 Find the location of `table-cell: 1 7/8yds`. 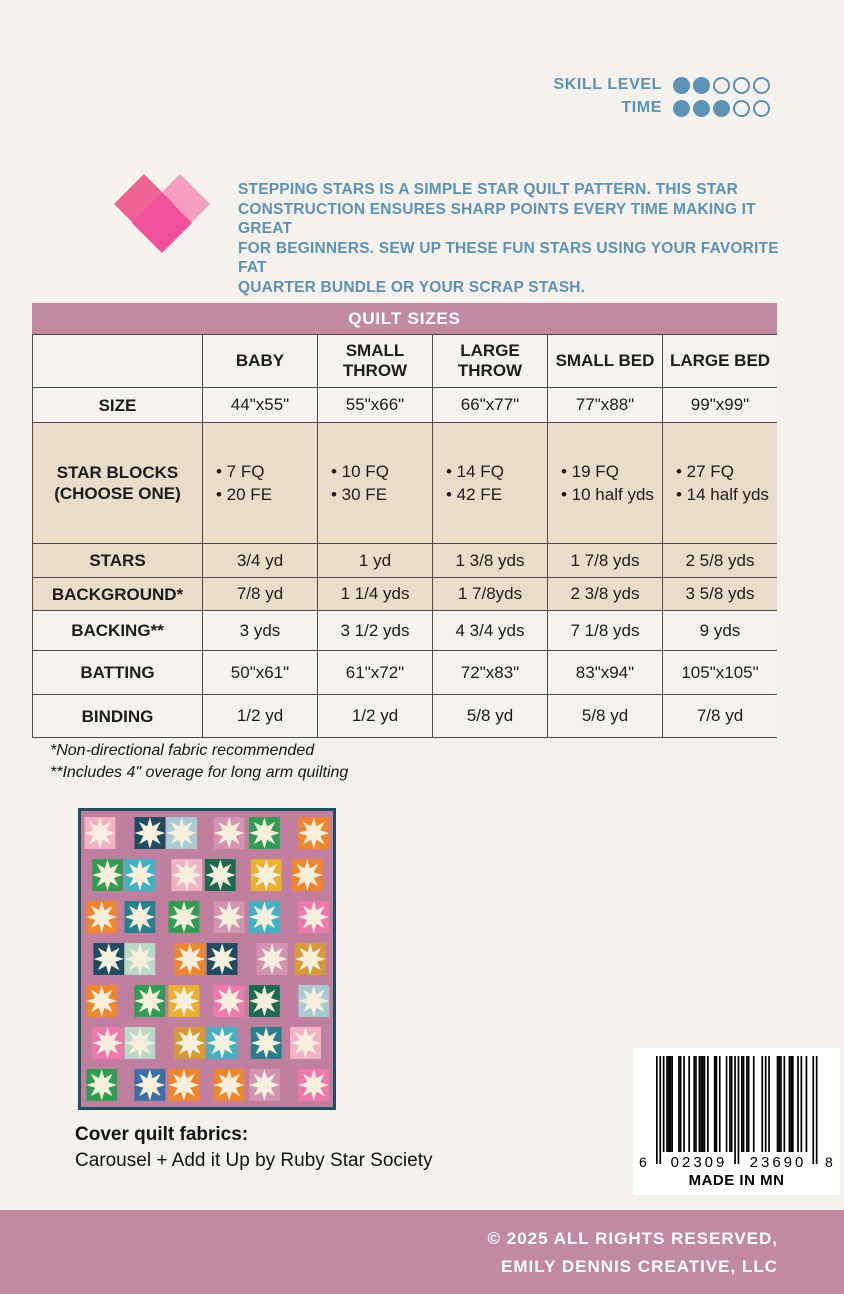

table-cell: 1 7/8yds is located at coordinates (490, 594).